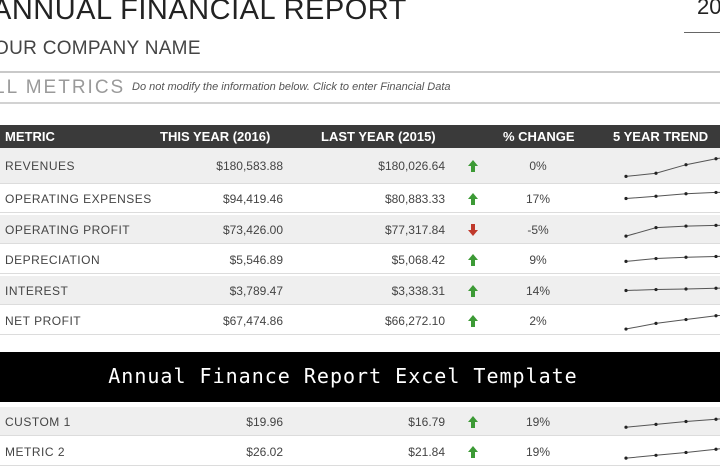 The image size is (720, 474). What do you see at coordinates (360, 290) in the screenshot?
I see `table-row: INTEREST $3,789.47 $3,338.31 14%` at bounding box center [360, 290].